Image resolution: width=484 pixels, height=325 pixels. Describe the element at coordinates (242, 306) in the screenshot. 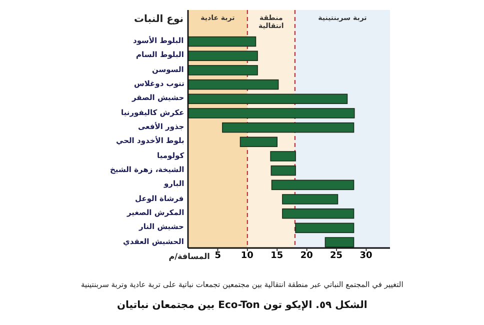

I see `text: الشكل ٥٩. الإيكو تون Eco-Ton بين مجتمعان نباتيان` at that location.